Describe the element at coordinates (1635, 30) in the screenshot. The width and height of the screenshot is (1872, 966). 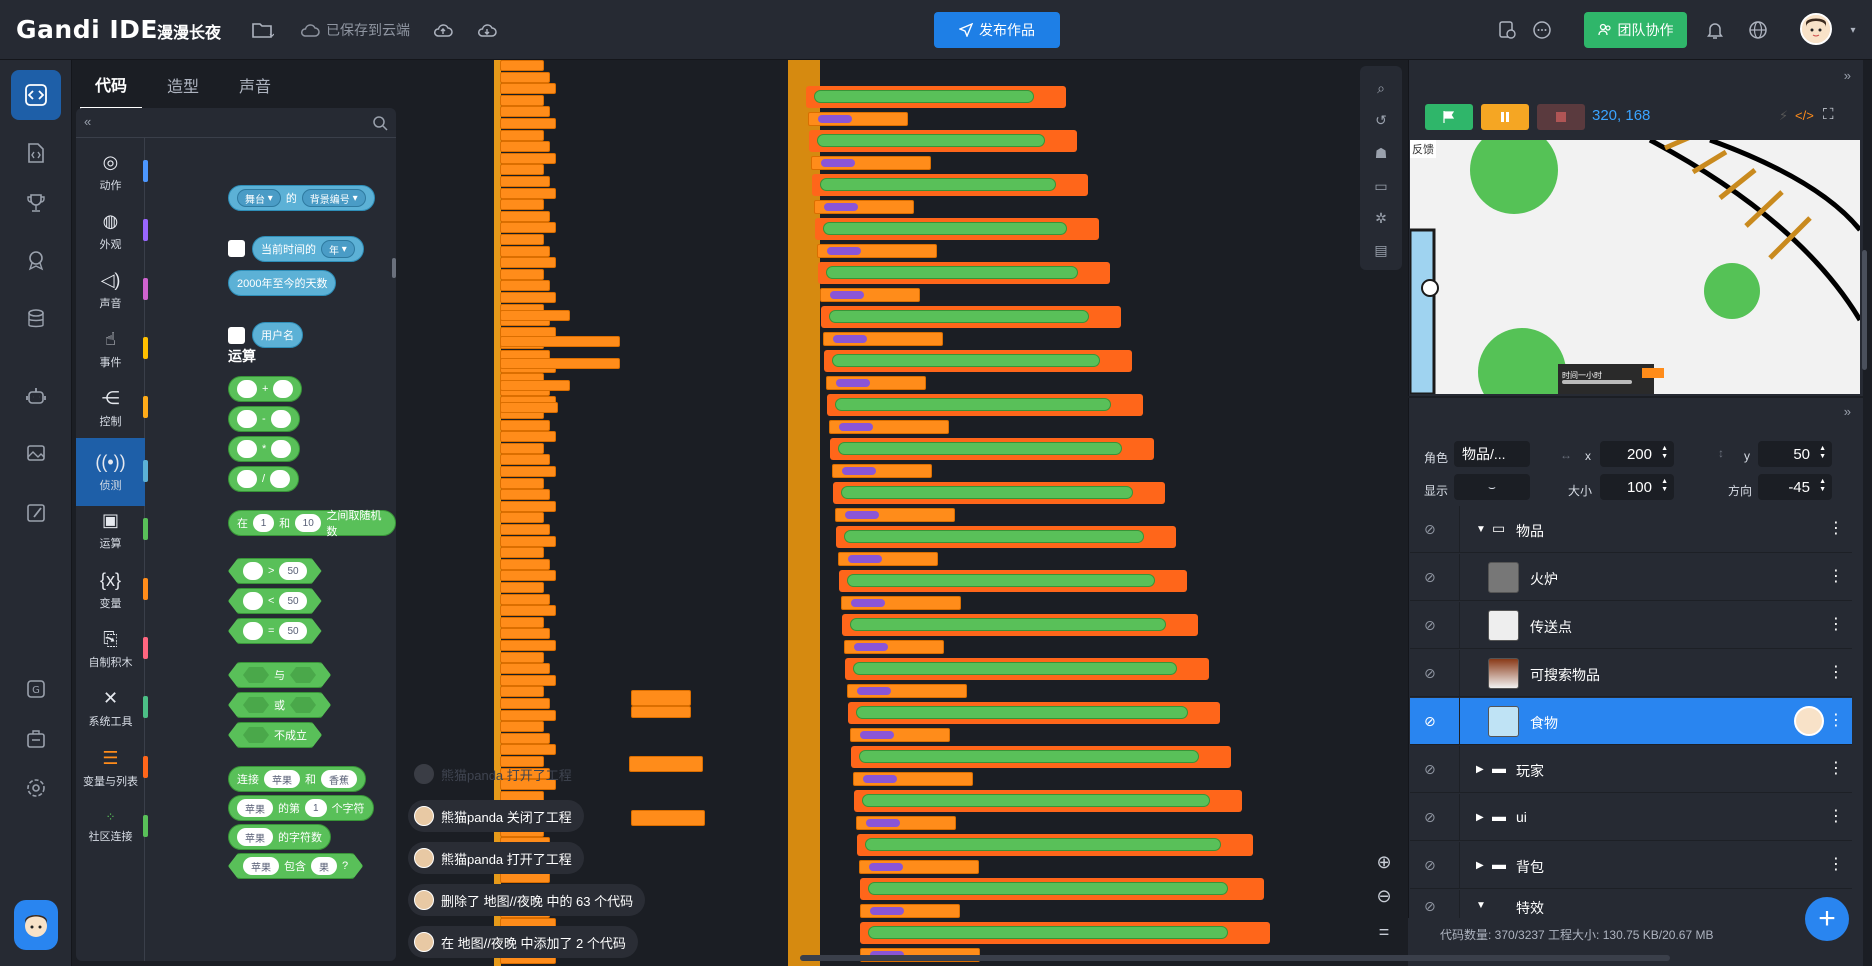
I see `team-collab-button: 团队协作` at that location.